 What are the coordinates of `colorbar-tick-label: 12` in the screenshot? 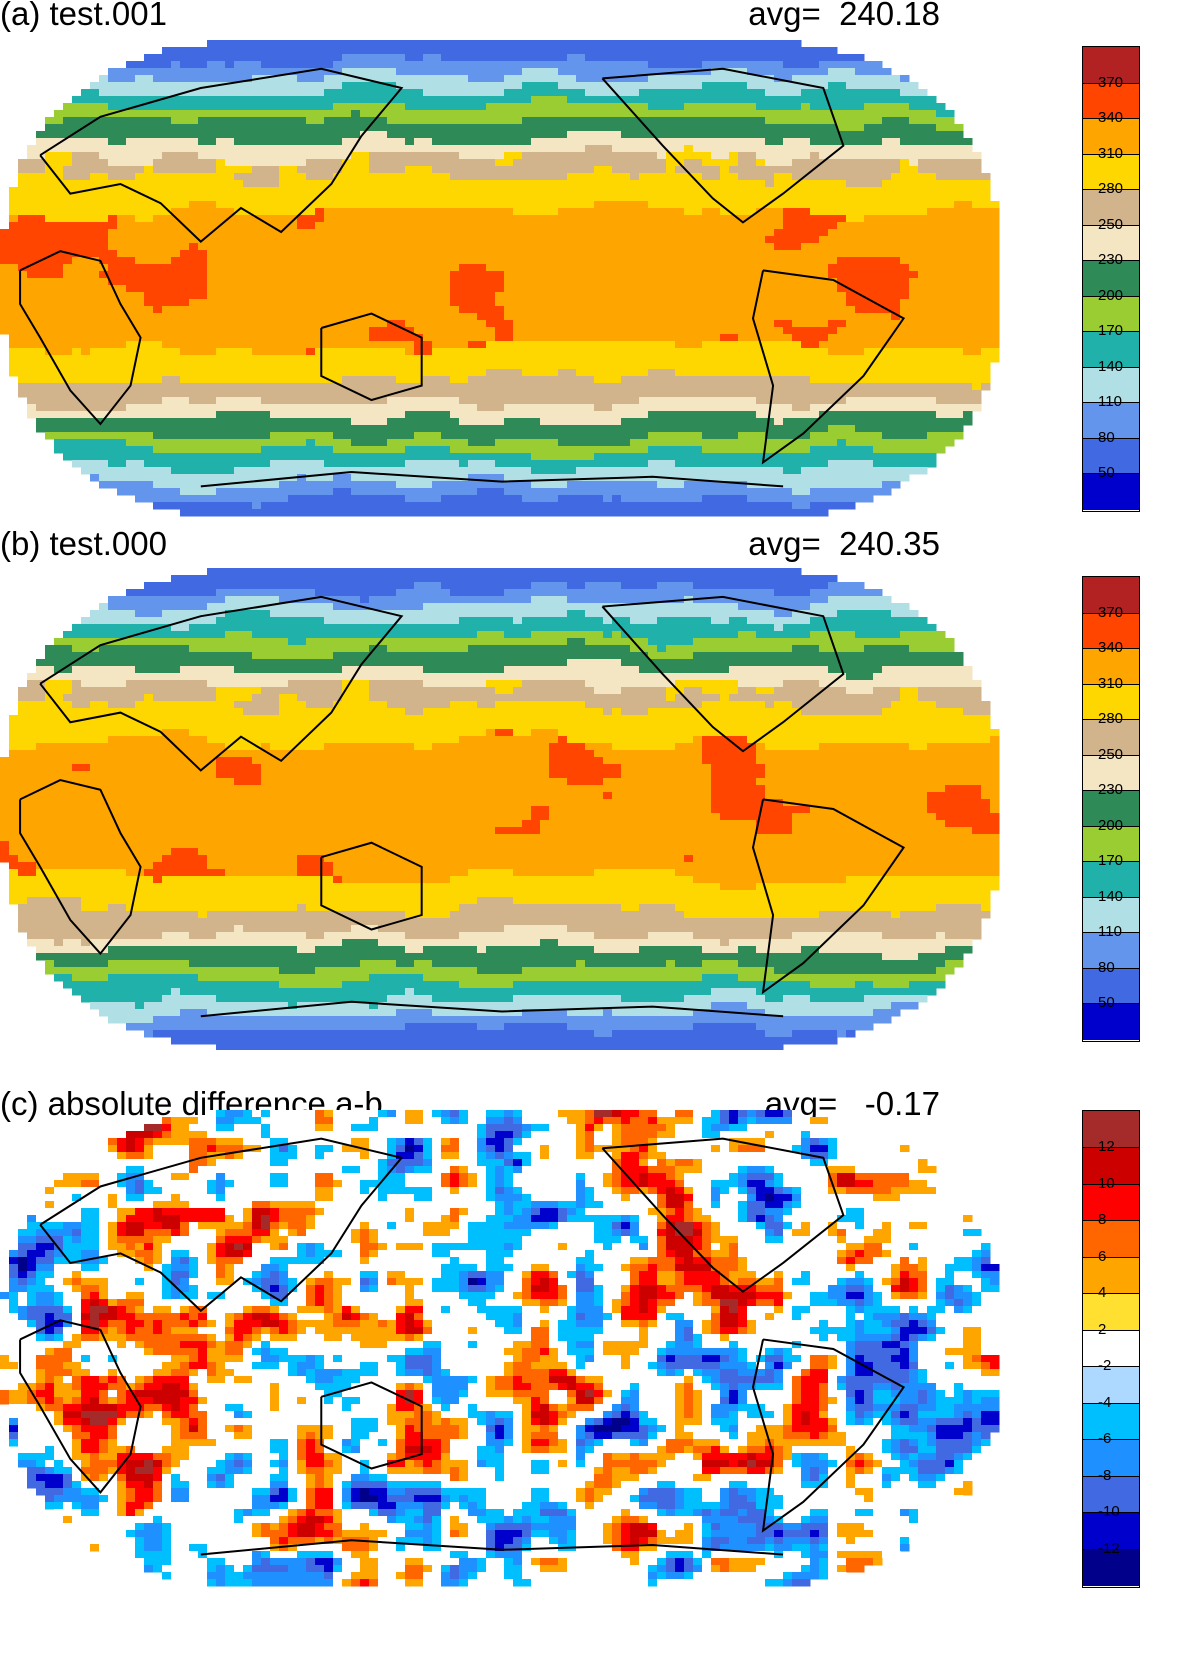 It's located at (1115, 1147).